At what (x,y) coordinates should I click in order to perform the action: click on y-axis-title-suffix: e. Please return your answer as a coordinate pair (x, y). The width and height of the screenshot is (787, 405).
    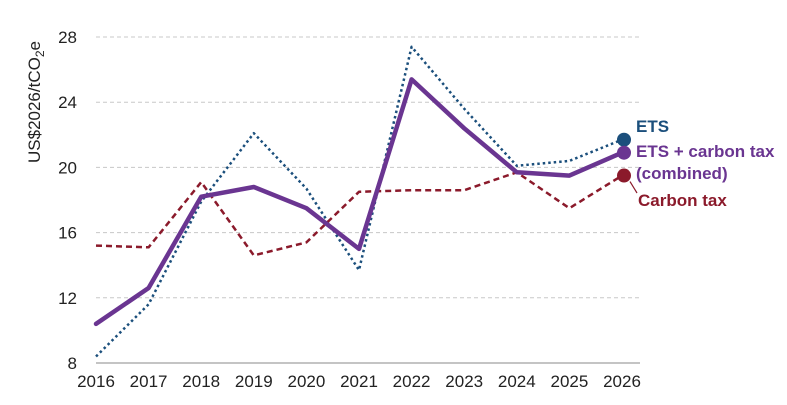
    Looking at the image, I should click on (34, 45).